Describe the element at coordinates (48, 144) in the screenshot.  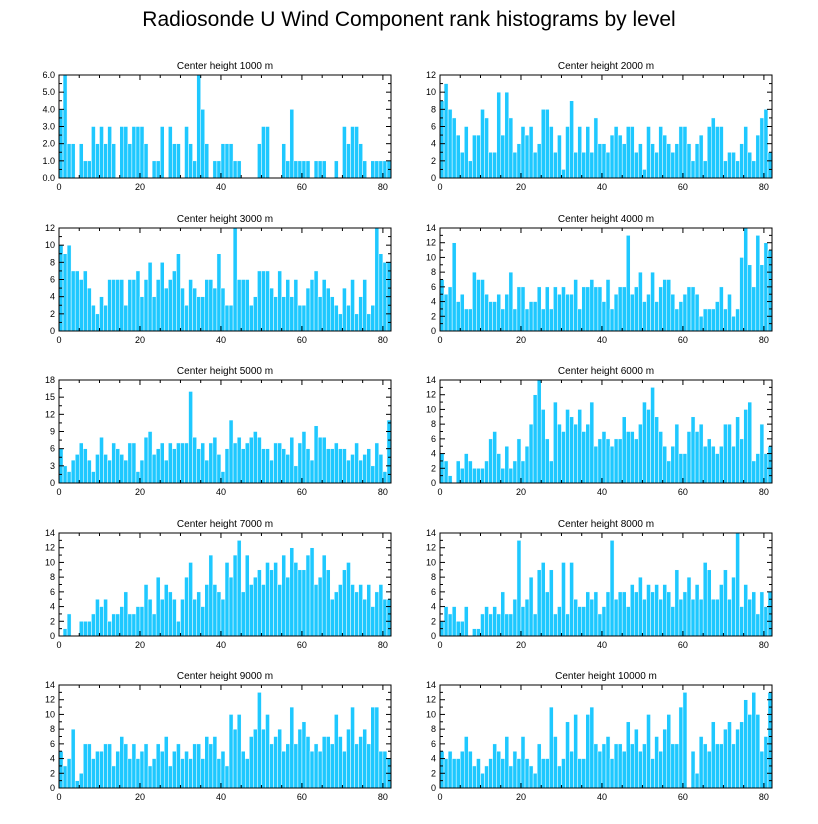
I see `y-tick-label: 2.0` at that location.